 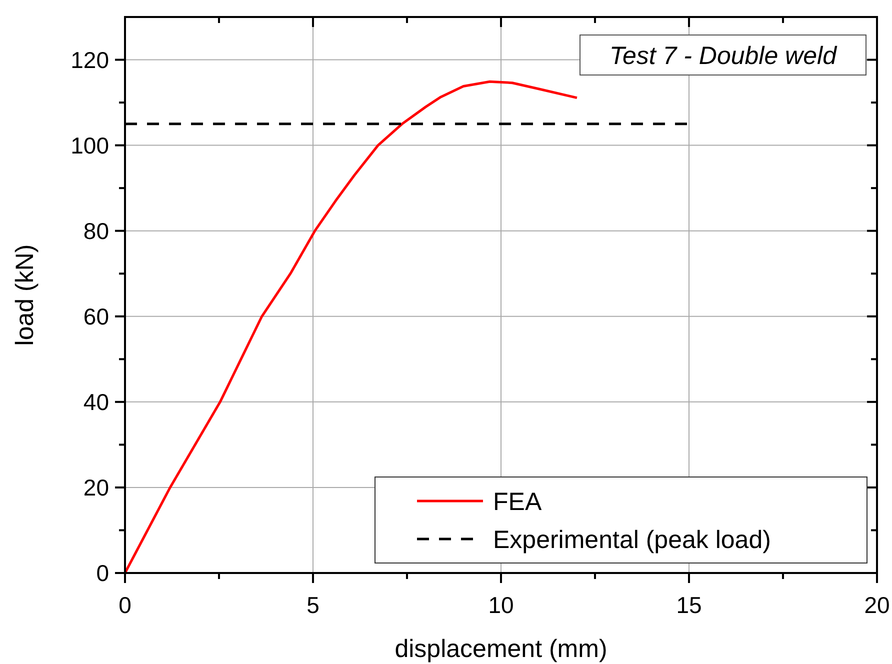 What do you see at coordinates (689, 605) in the screenshot?
I see `x-tick-label: 15` at bounding box center [689, 605].